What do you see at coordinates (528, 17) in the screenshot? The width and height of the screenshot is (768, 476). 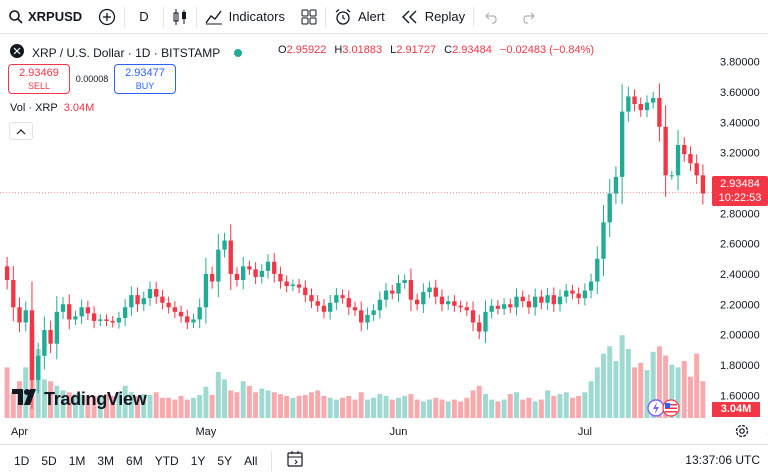 I see `redo-button` at bounding box center [528, 17].